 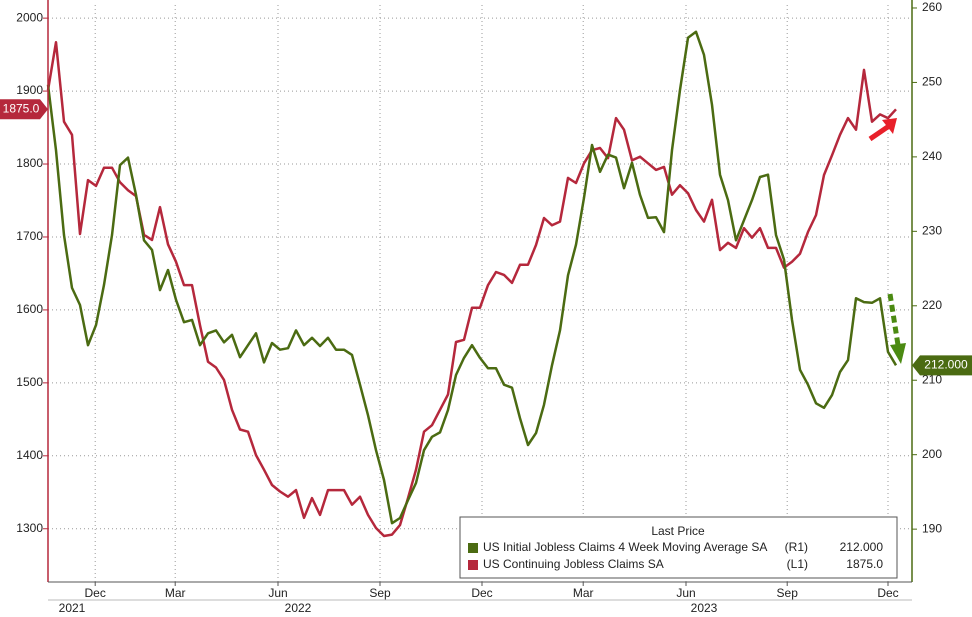 I want to click on y2-tick-label: 260, so click(x=932, y=7).